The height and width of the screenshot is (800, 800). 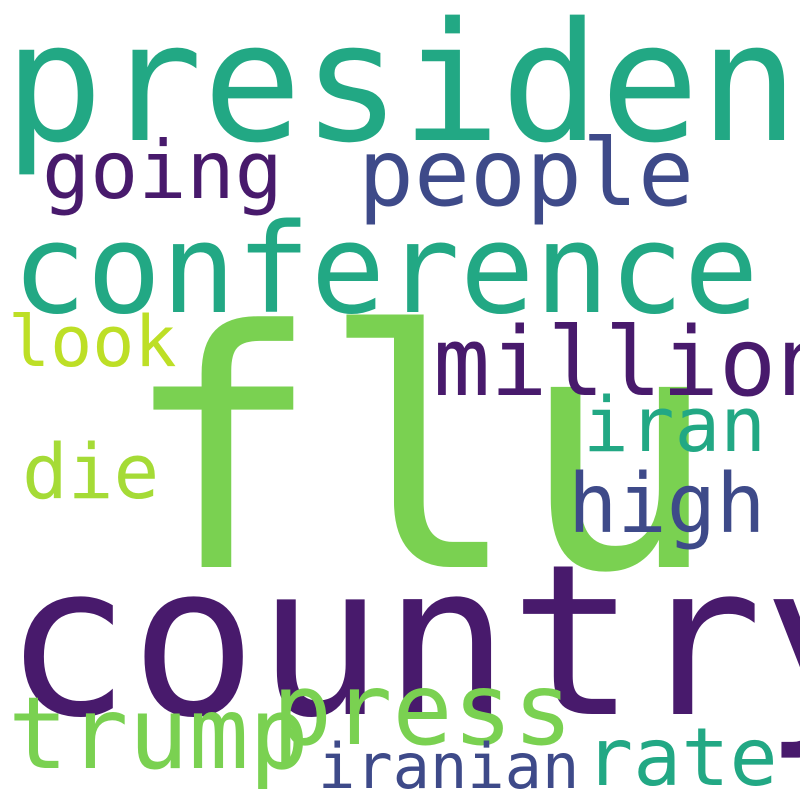 I want to click on word-going: going, so click(x=162, y=170).